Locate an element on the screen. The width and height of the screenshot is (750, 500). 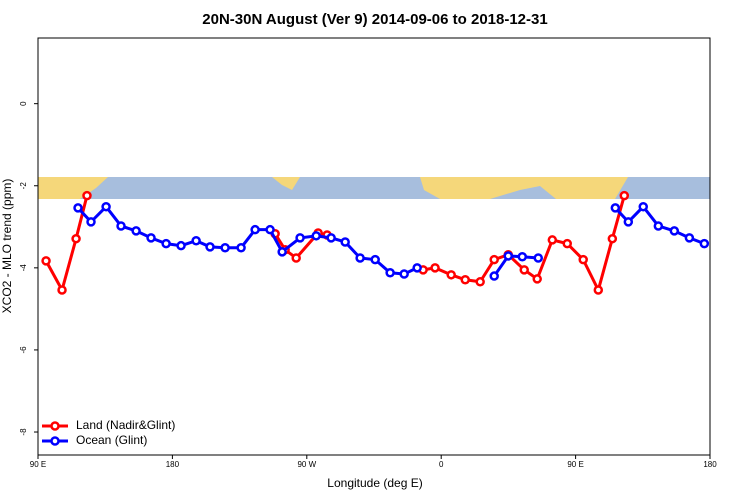
y-tick-label: -6 is located at coordinates (23, 350).